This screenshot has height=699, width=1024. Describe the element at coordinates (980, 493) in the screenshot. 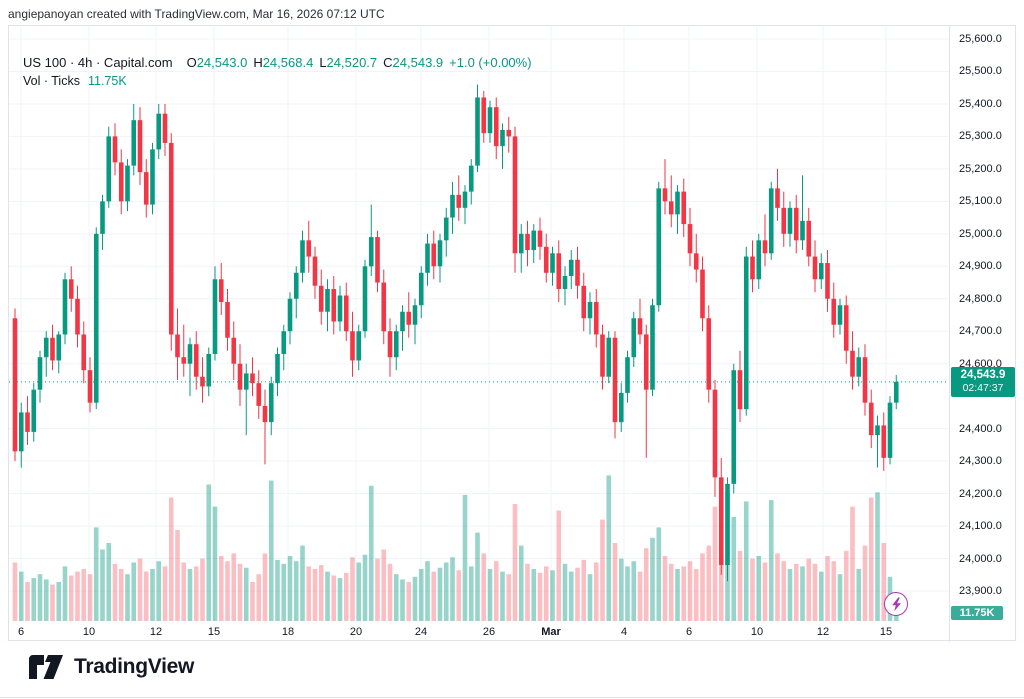

I see `price-axis-label: 24,200.0` at that location.